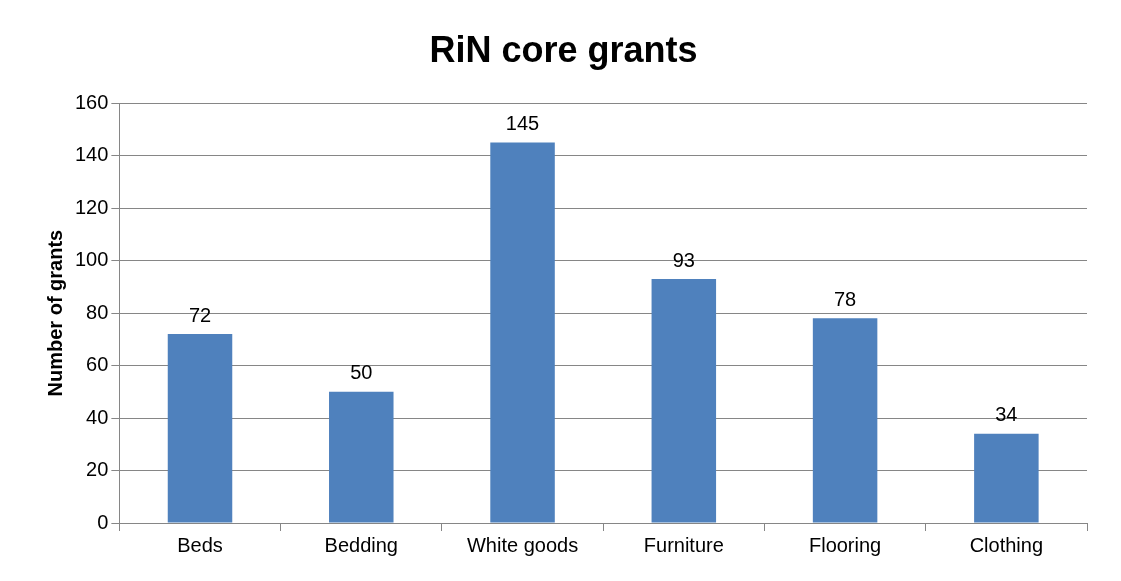  What do you see at coordinates (91, 259) in the screenshot?
I see `y-tick-label: 100` at bounding box center [91, 259].